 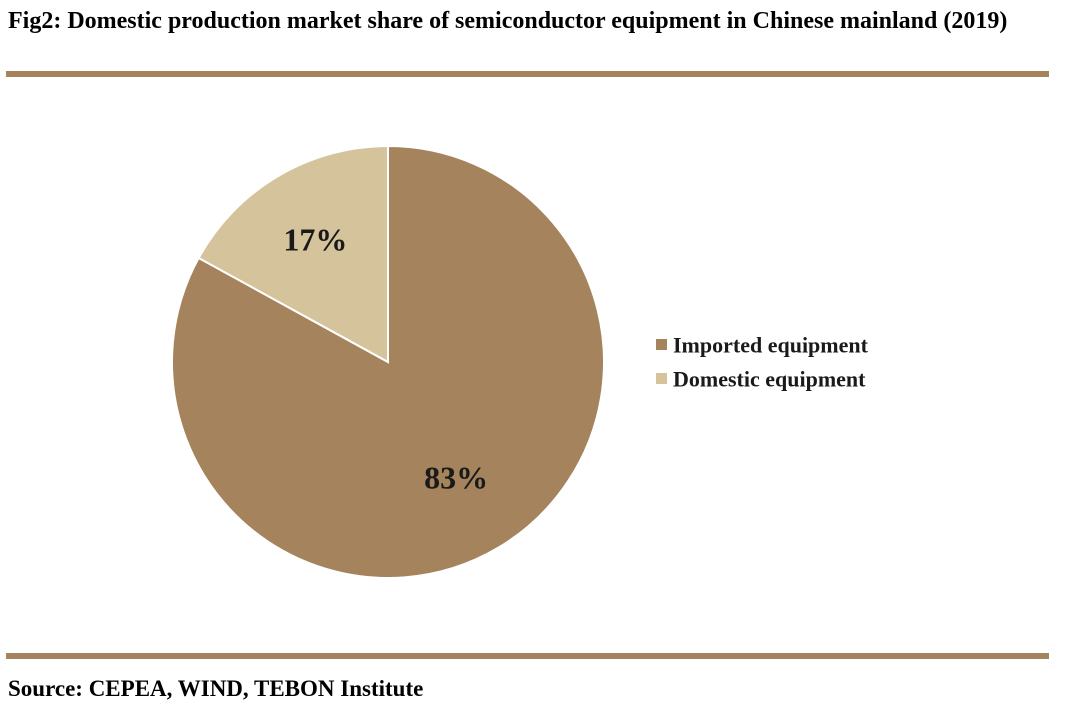 What do you see at coordinates (527, 74) in the screenshot?
I see `top-divider` at bounding box center [527, 74].